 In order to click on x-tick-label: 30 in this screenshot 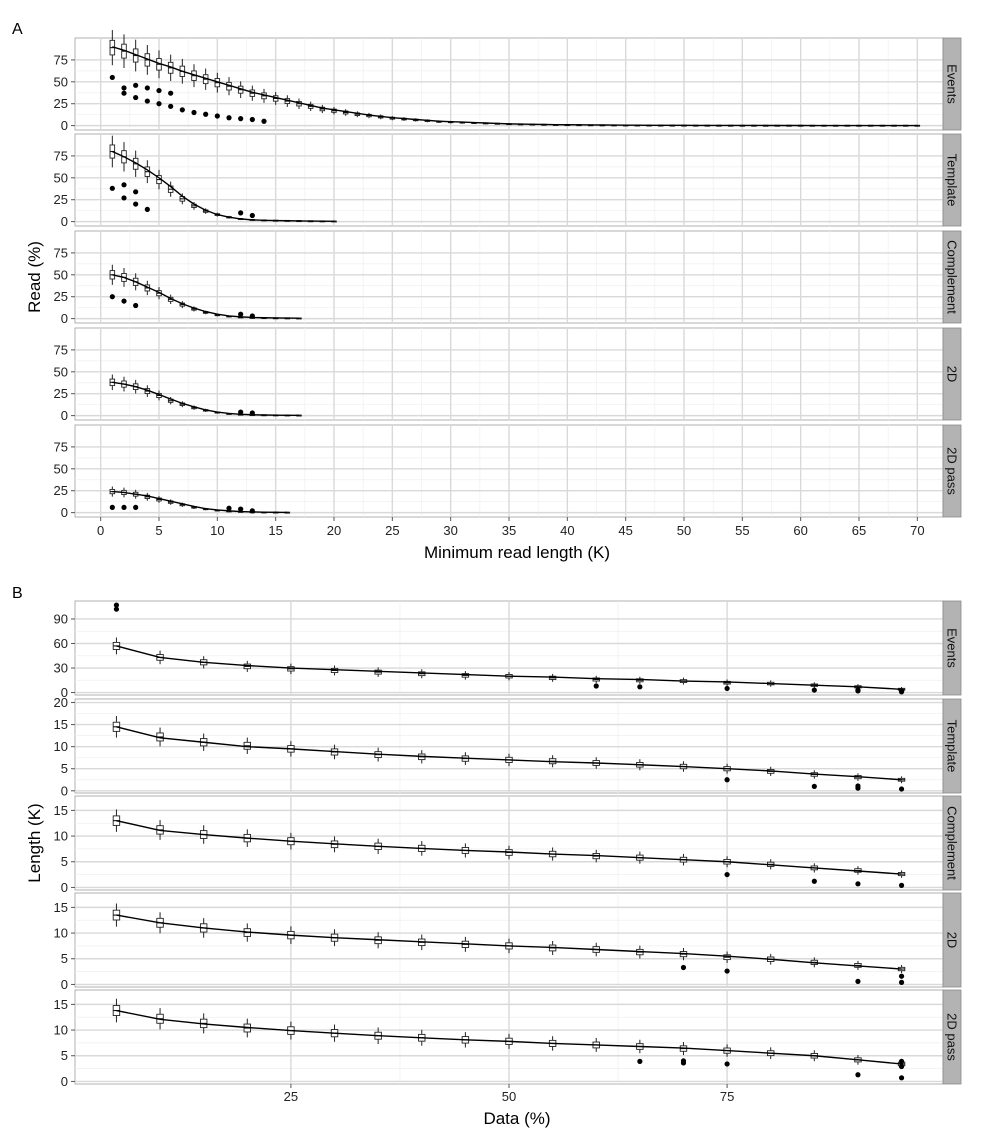, I will do `click(450, 530)`.